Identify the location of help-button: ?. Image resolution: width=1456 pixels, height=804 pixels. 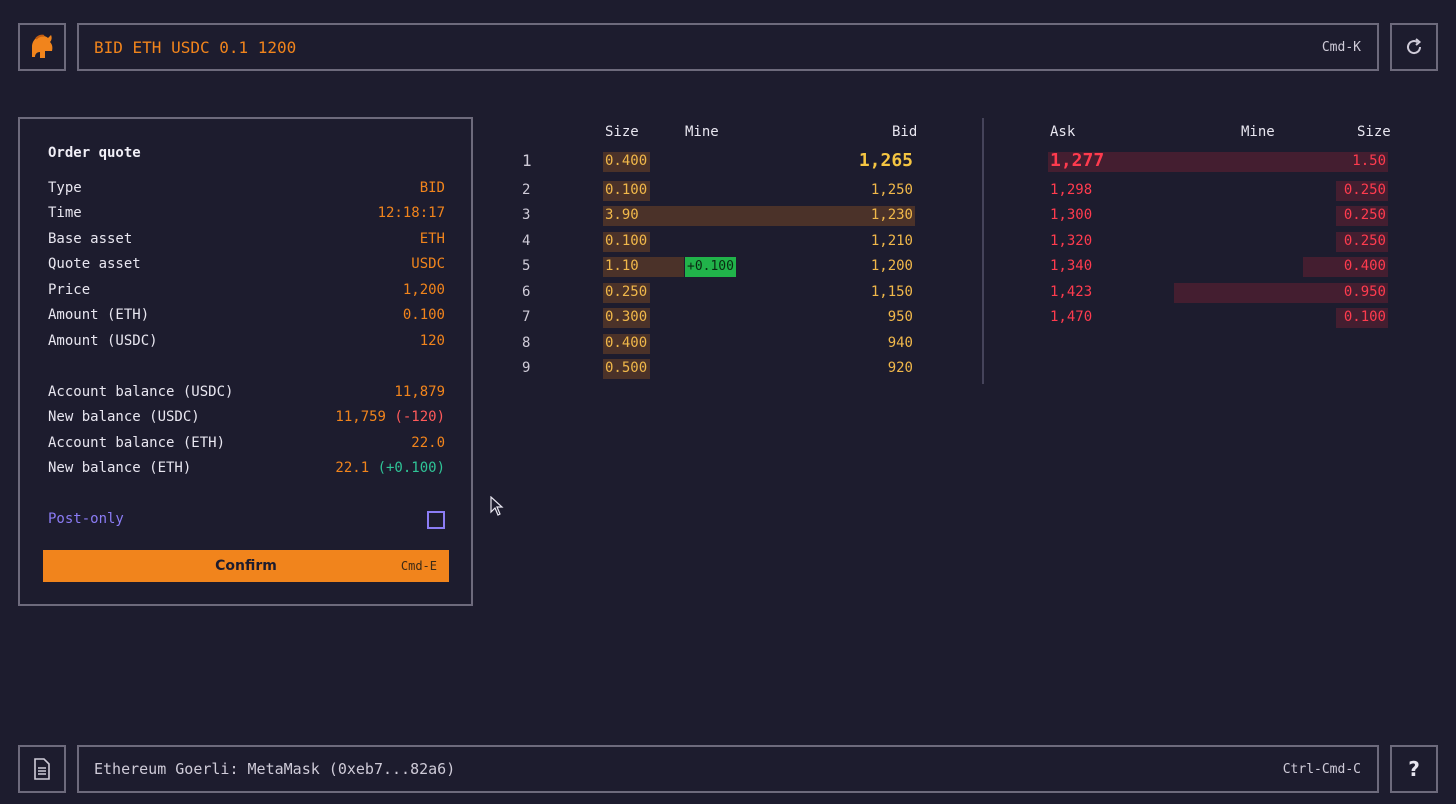
(1414, 769).